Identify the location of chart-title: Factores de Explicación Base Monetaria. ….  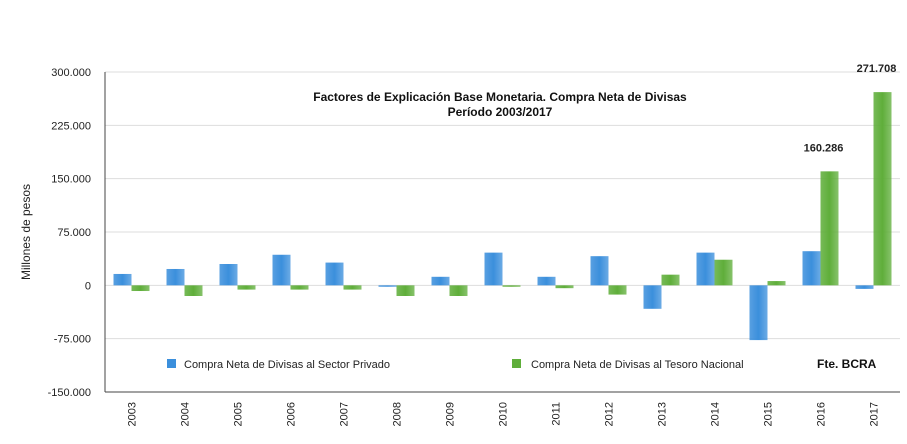
(500, 97).